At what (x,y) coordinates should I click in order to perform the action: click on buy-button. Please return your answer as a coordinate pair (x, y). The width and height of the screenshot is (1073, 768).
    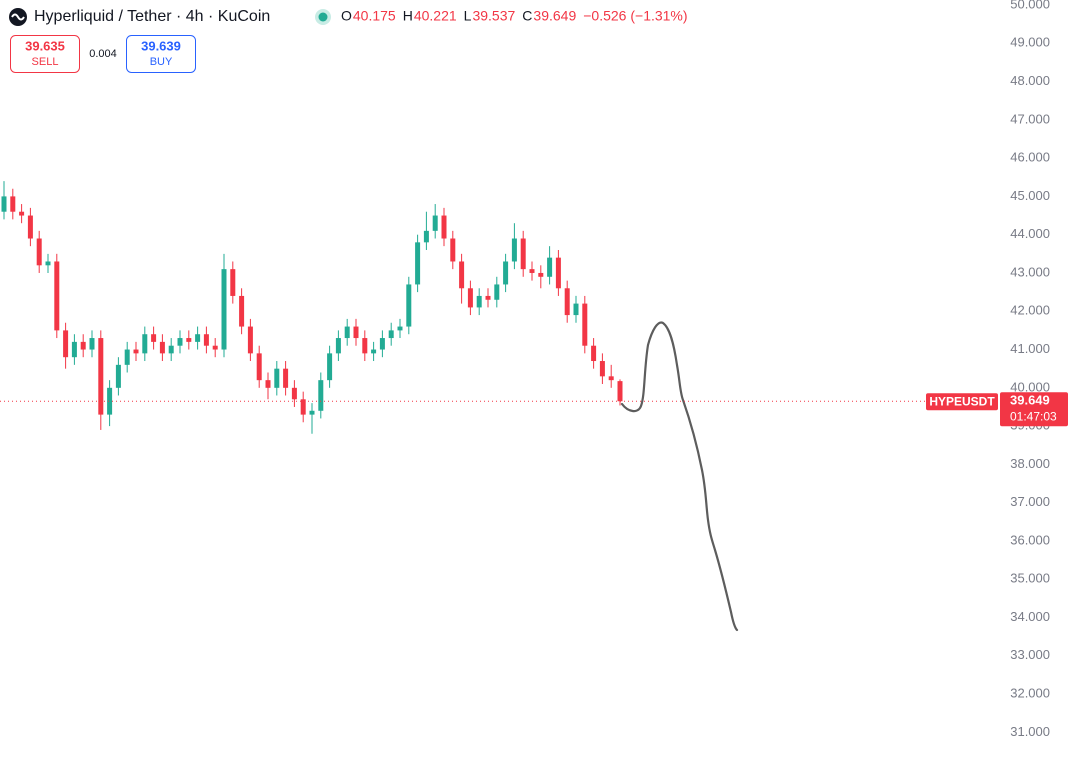
    Looking at the image, I should click on (161, 54).